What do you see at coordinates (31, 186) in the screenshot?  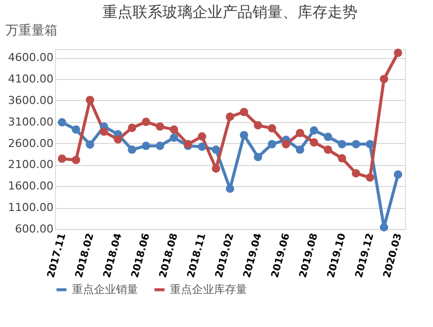 I see `y-tick-label: 1600.00` at bounding box center [31, 186].